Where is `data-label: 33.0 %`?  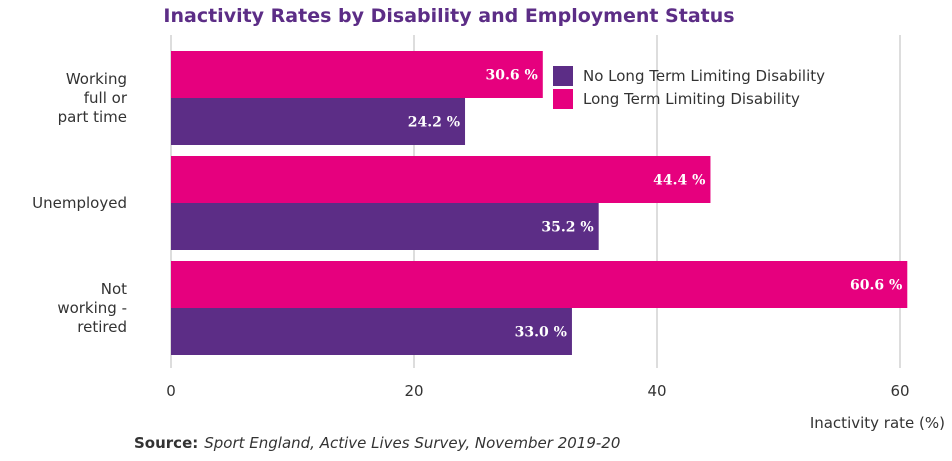
data-label: 33.0 % is located at coordinates (541, 333).